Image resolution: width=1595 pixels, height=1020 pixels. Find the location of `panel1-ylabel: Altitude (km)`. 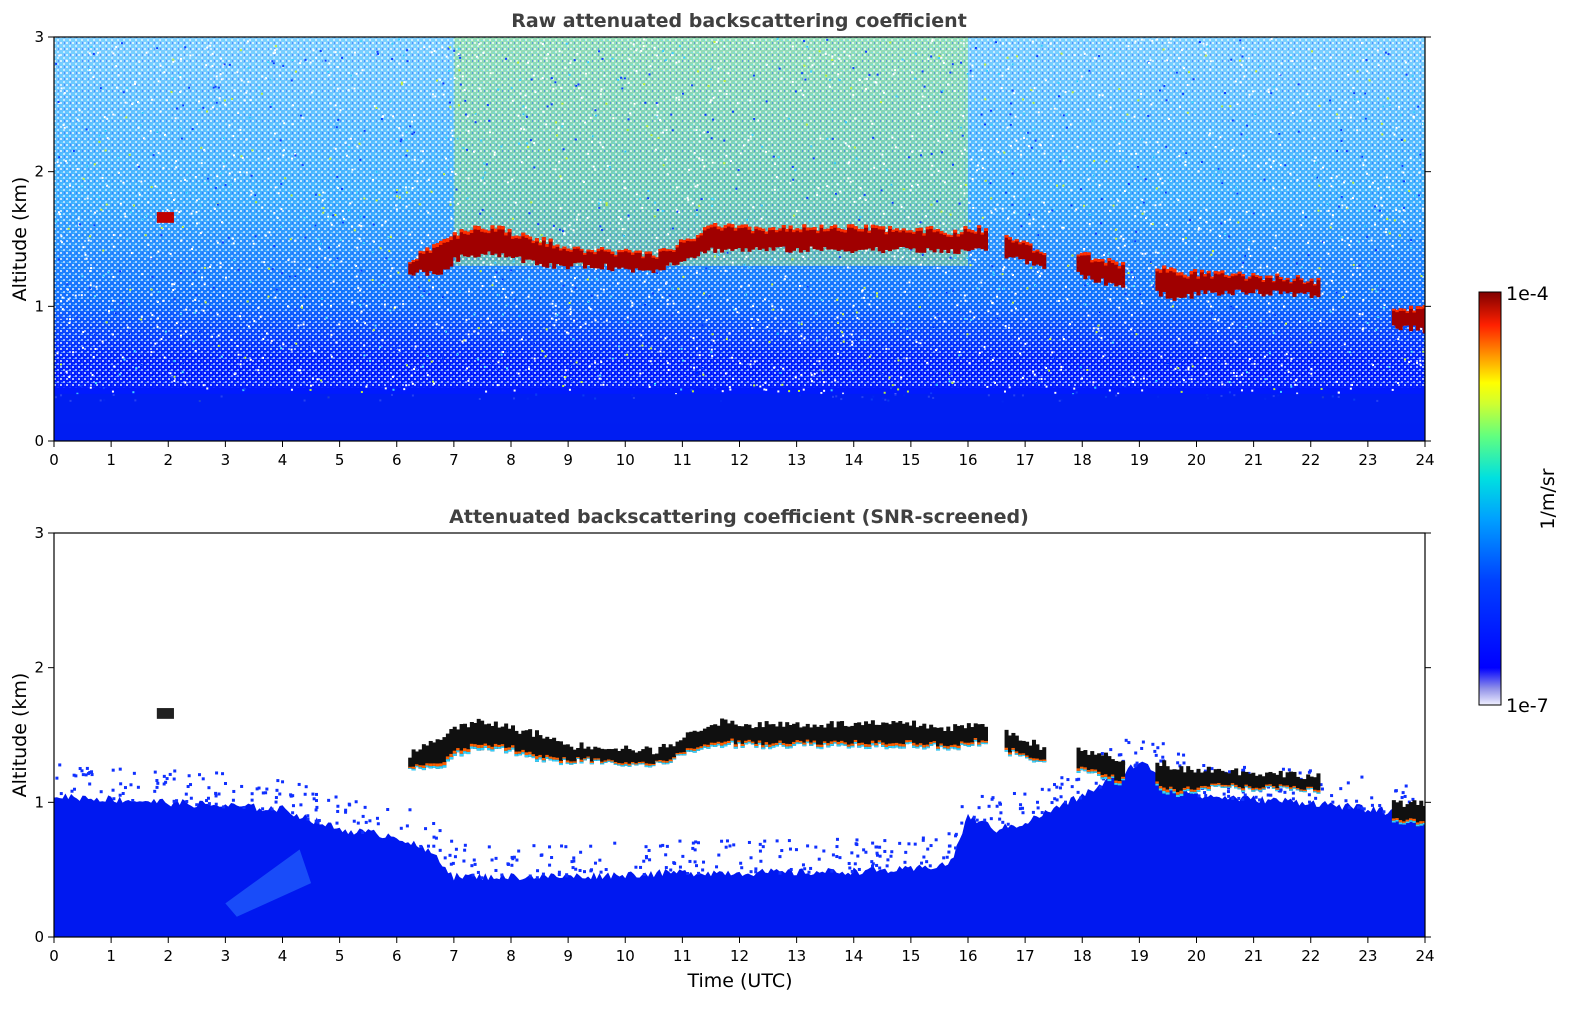

panel1-ylabel: Altitude (km) is located at coordinates (20, 239).